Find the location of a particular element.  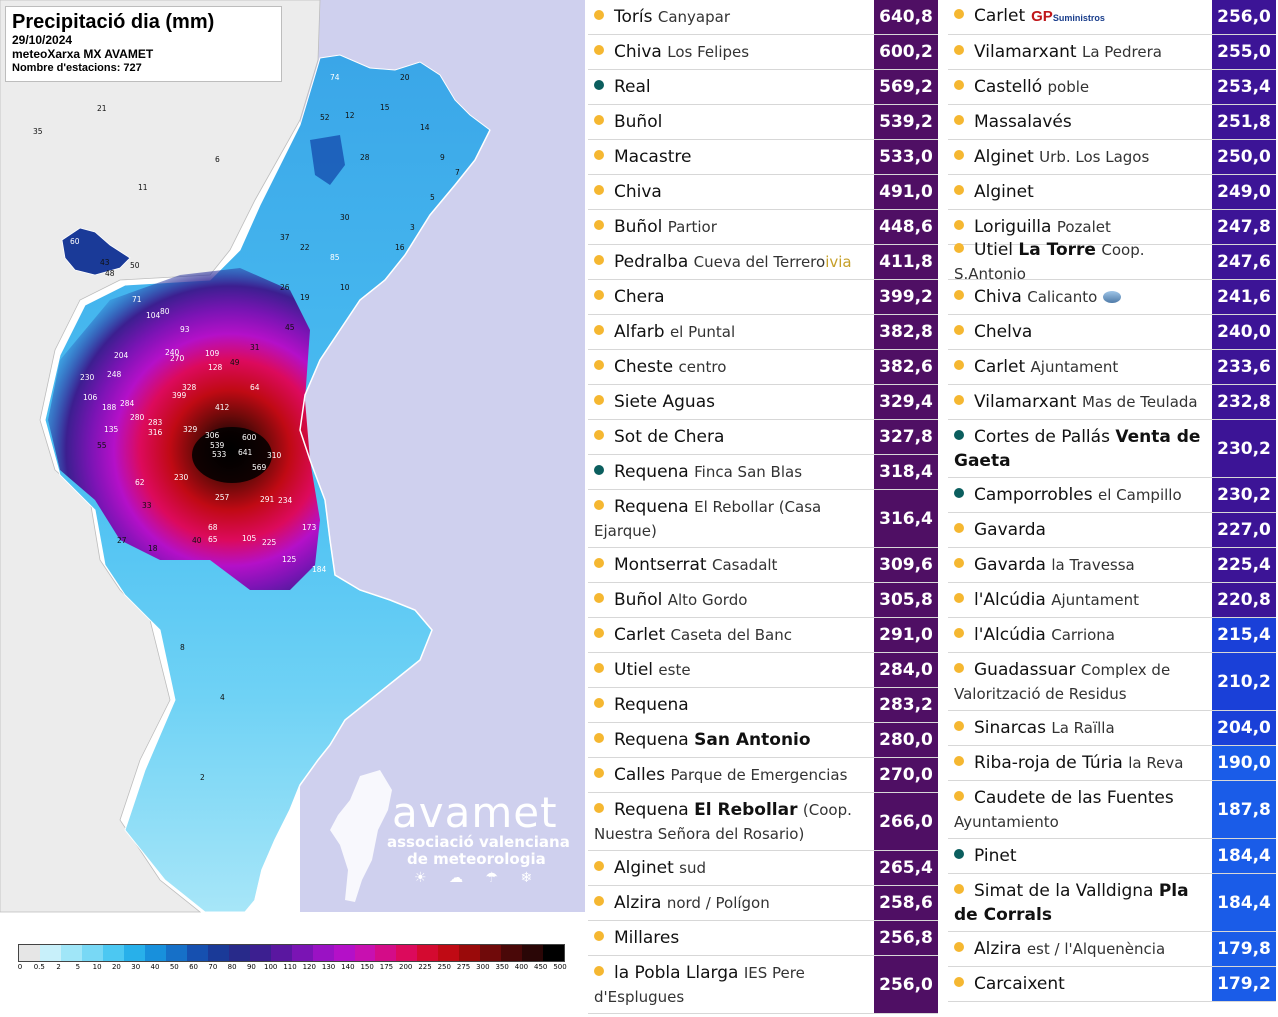

ranking-row: Alginet Urb. Los Lagos 250,0 is located at coordinates (1112, 157).